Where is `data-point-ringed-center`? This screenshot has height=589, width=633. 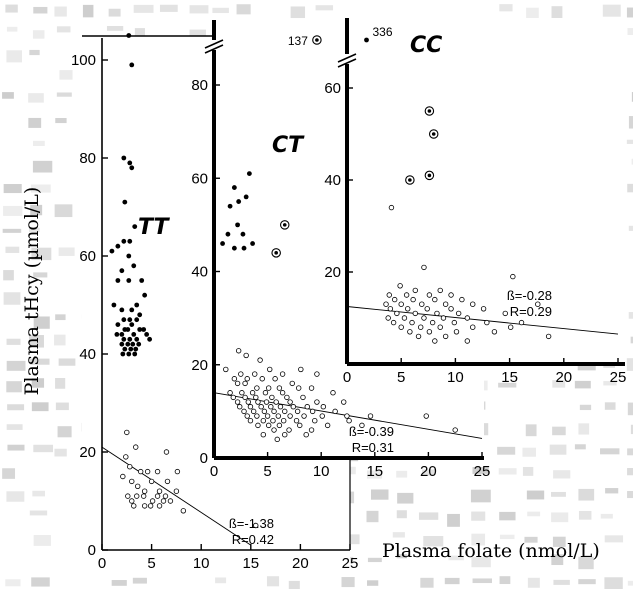
data-point-ringed-center is located at coordinates (284, 225).